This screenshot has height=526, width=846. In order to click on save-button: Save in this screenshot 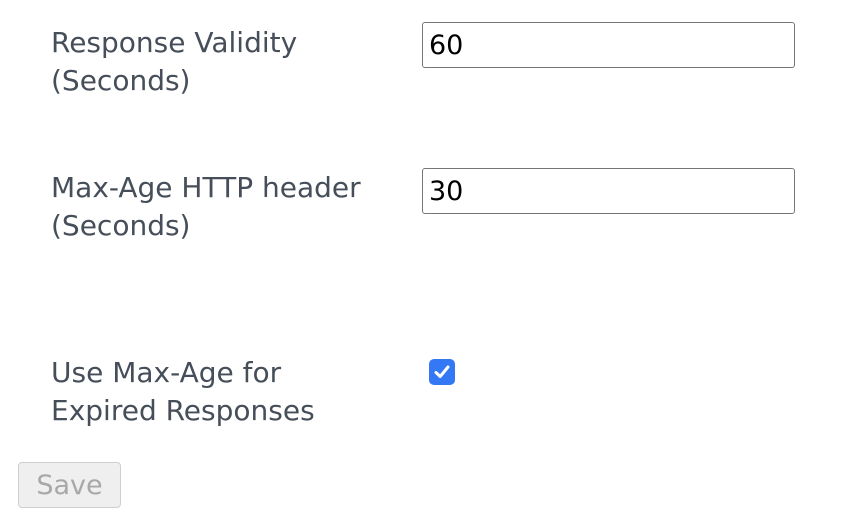, I will do `click(69, 485)`.